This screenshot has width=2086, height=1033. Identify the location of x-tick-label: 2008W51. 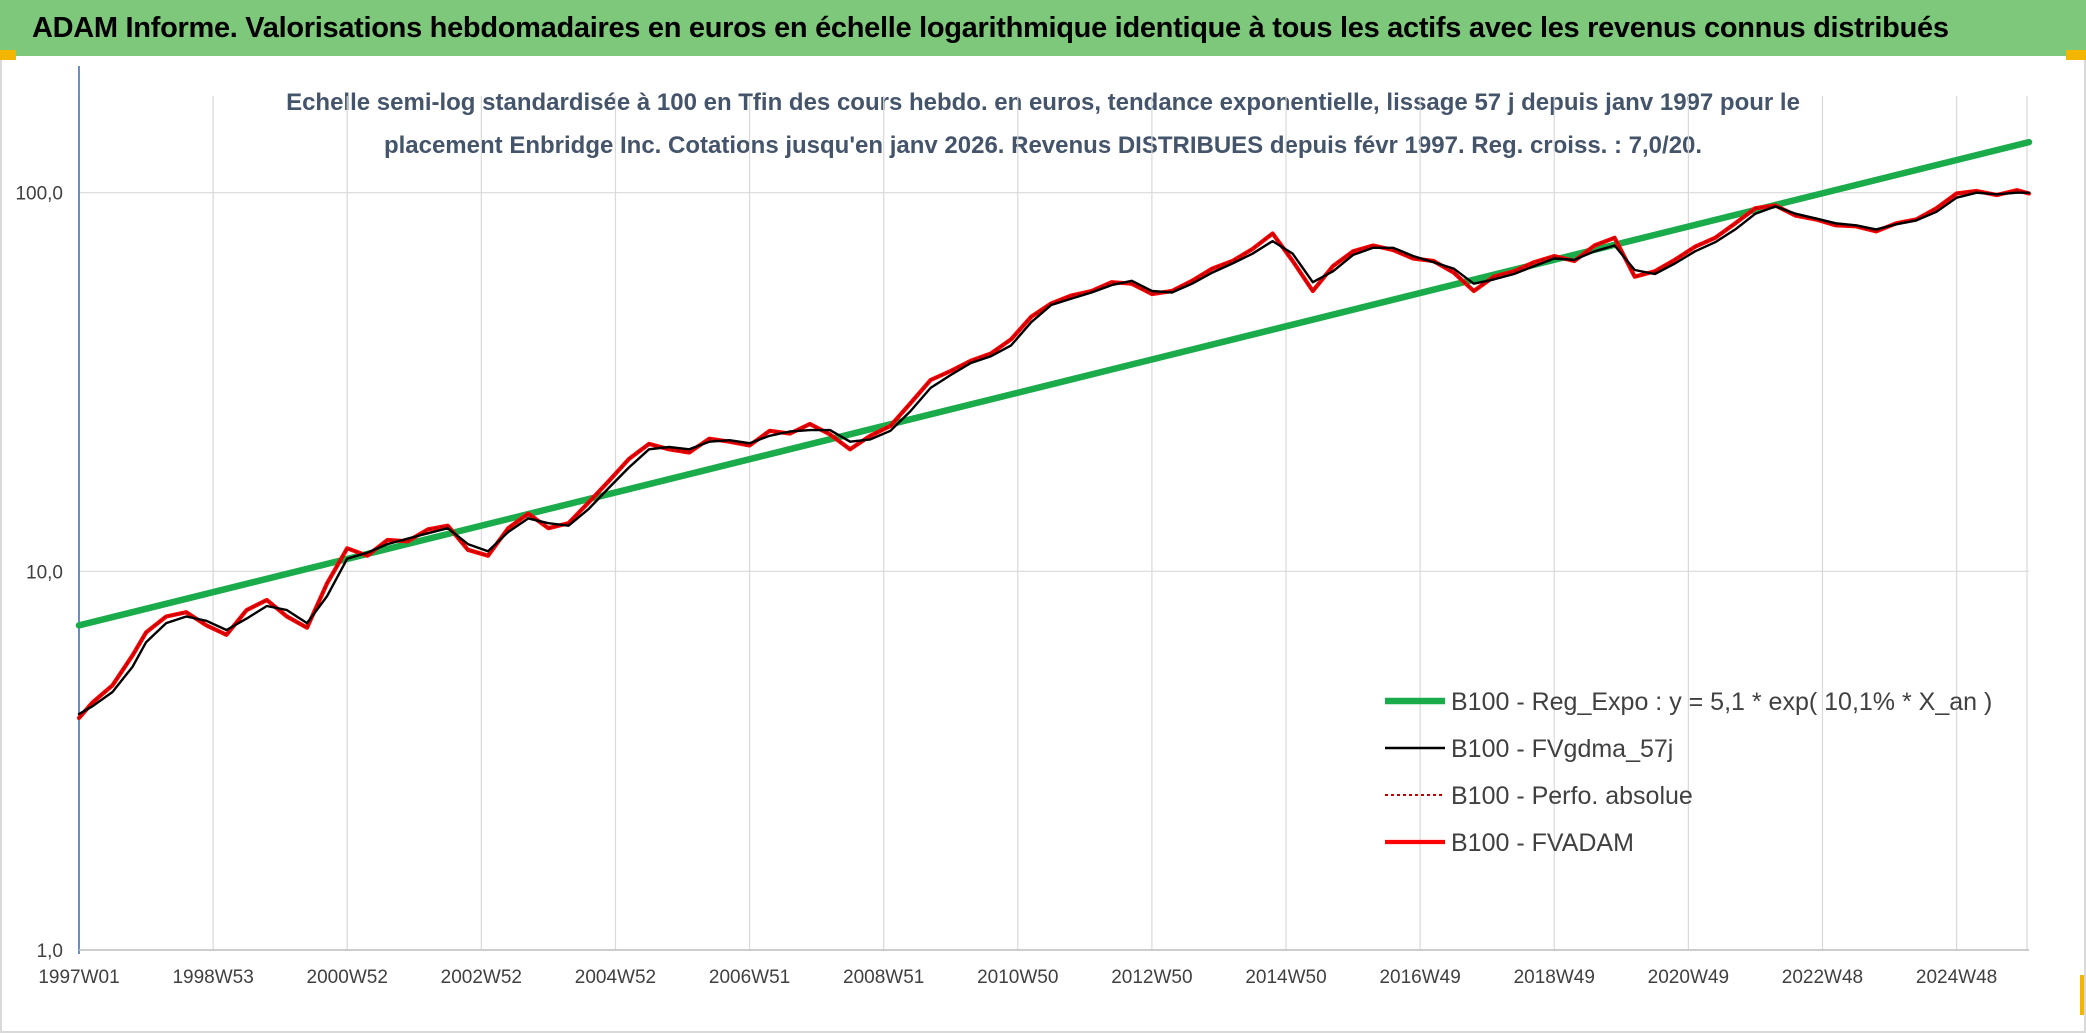
(883, 977).